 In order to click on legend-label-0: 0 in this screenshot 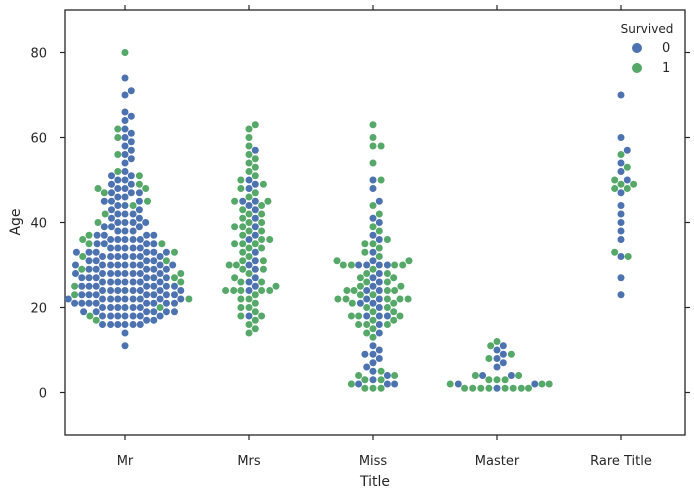, I will do `click(666, 48)`.